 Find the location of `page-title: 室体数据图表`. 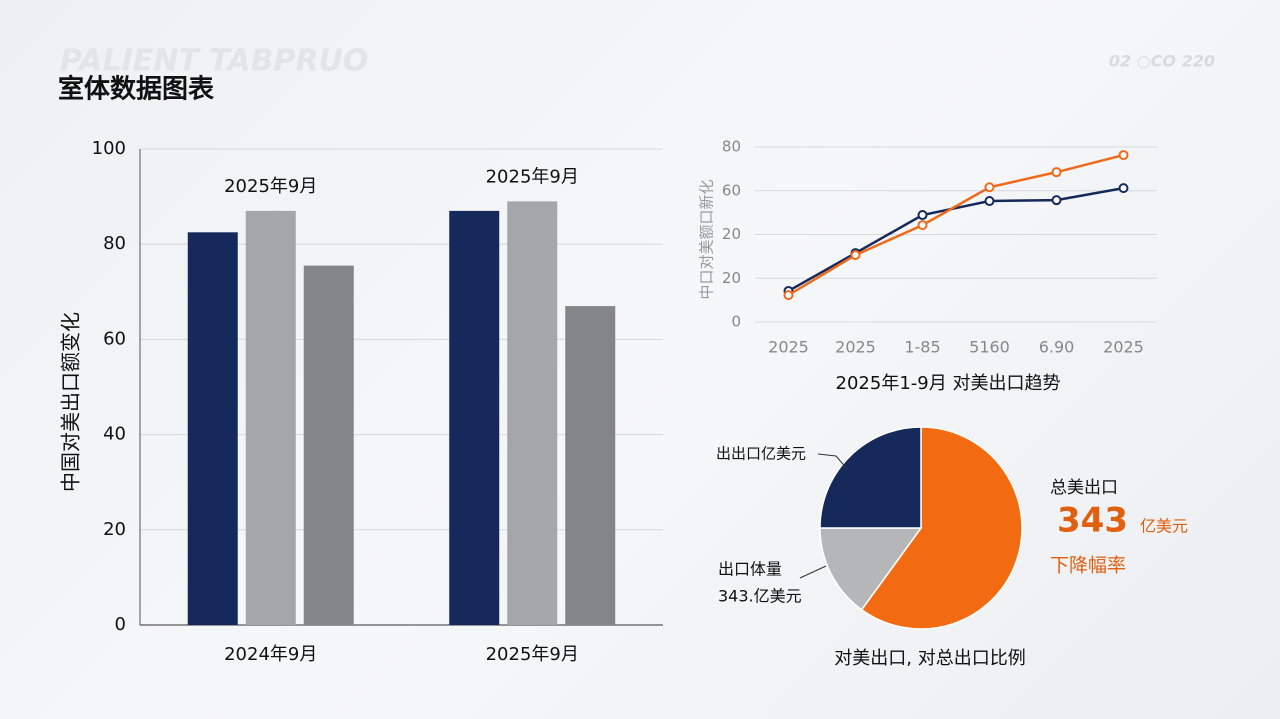

page-title: 室体数据图表 is located at coordinates (136, 89).